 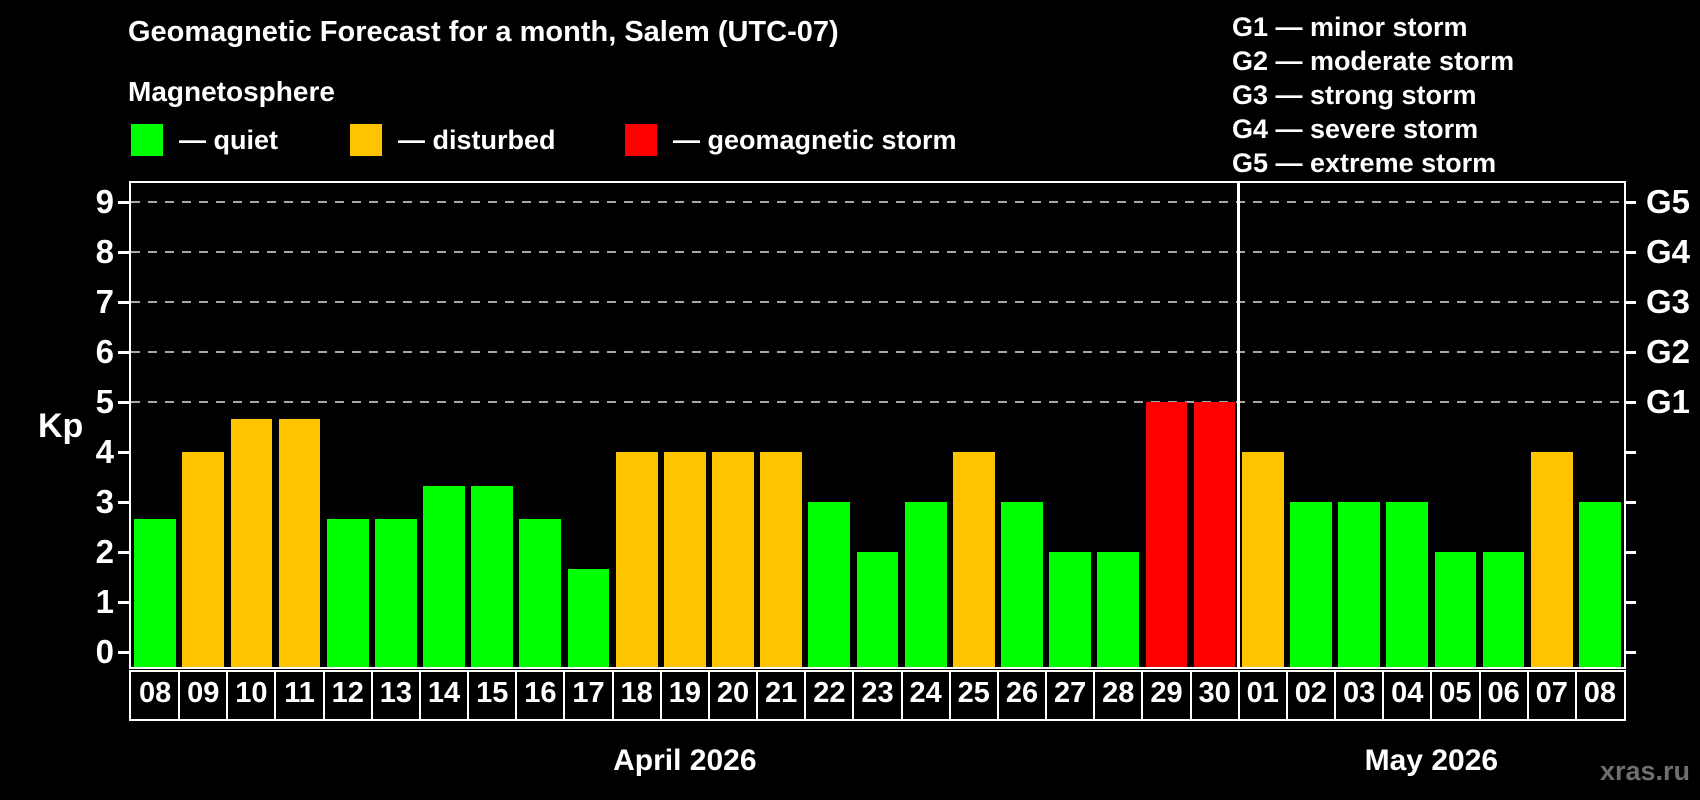 I want to click on gridline-kp6, so click(x=877, y=352).